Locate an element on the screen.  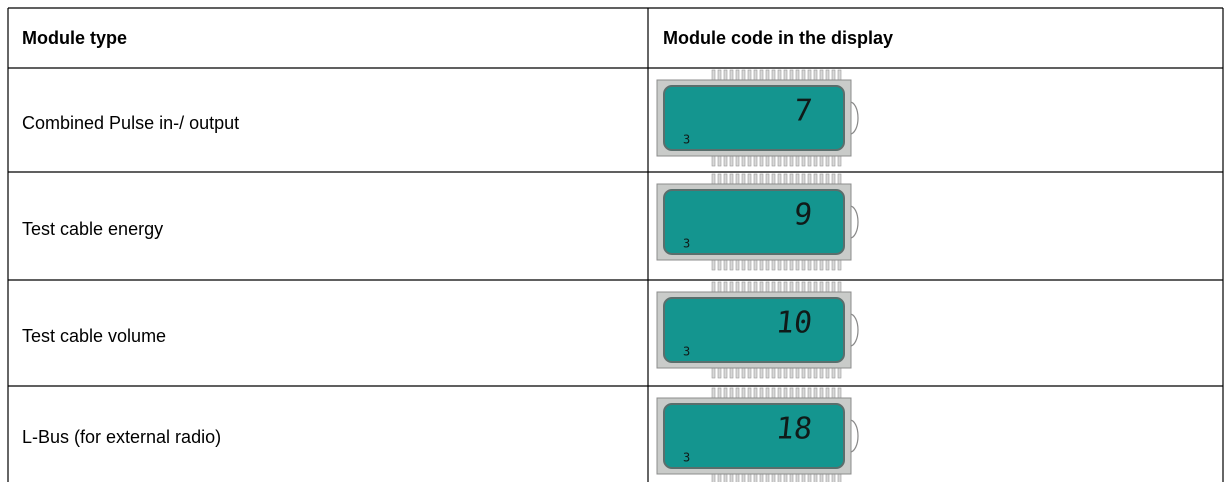
cell: Test cable volume is located at coordinates (94, 336).